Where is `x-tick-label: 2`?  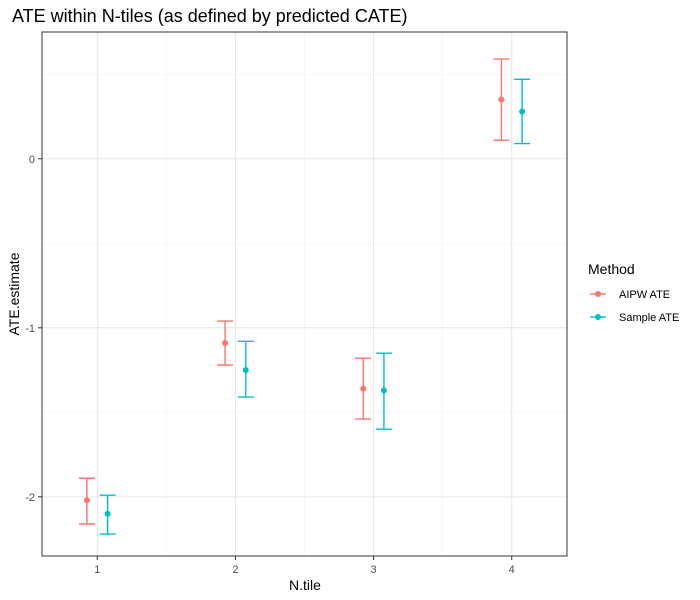 x-tick-label: 2 is located at coordinates (235, 570).